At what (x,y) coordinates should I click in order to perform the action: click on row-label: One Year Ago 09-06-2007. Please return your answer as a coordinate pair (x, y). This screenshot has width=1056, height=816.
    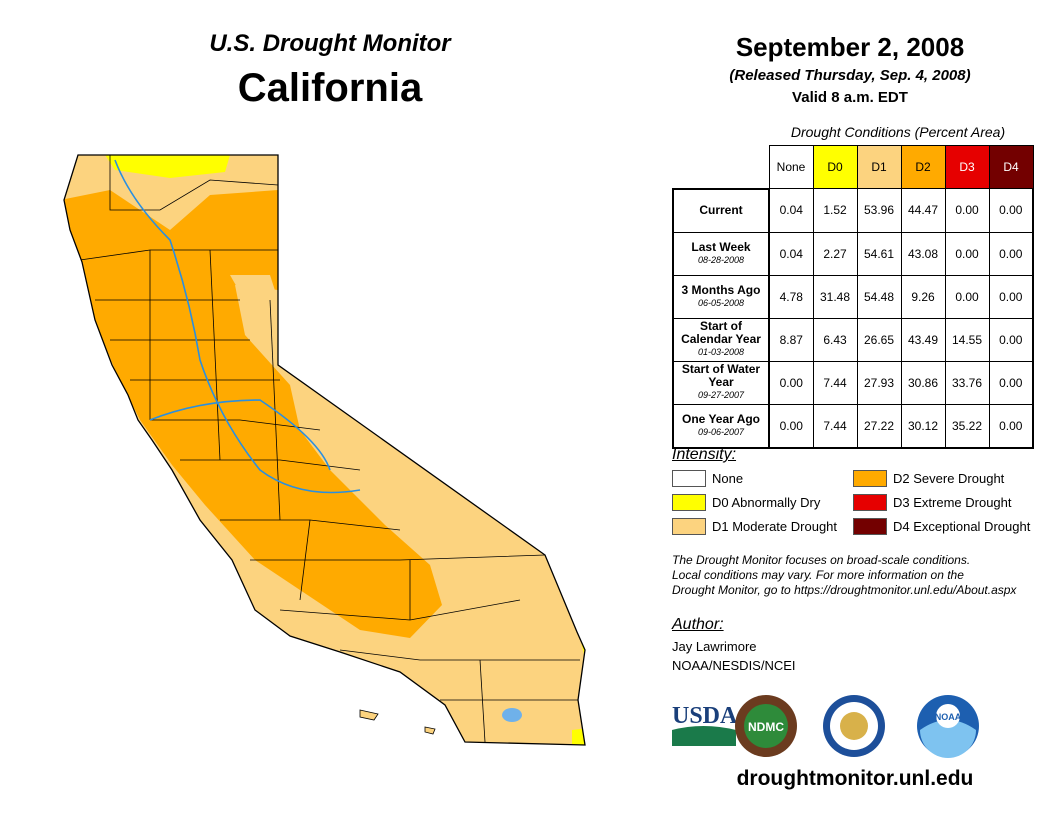
    Looking at the image, I should click on (721, 425).